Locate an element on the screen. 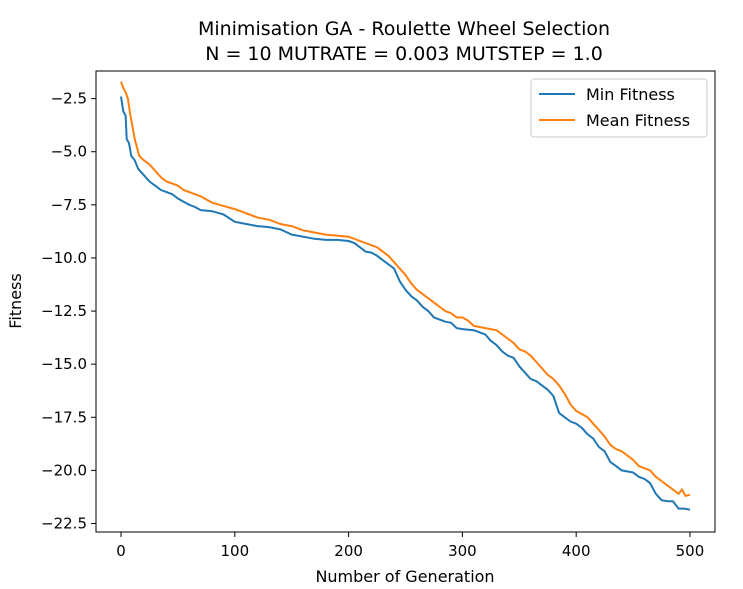 The height and width of the screenshot is (589, 743). x-axis-ticks: 0 100 200 300 400 500 is located at coordinates (410, 546).